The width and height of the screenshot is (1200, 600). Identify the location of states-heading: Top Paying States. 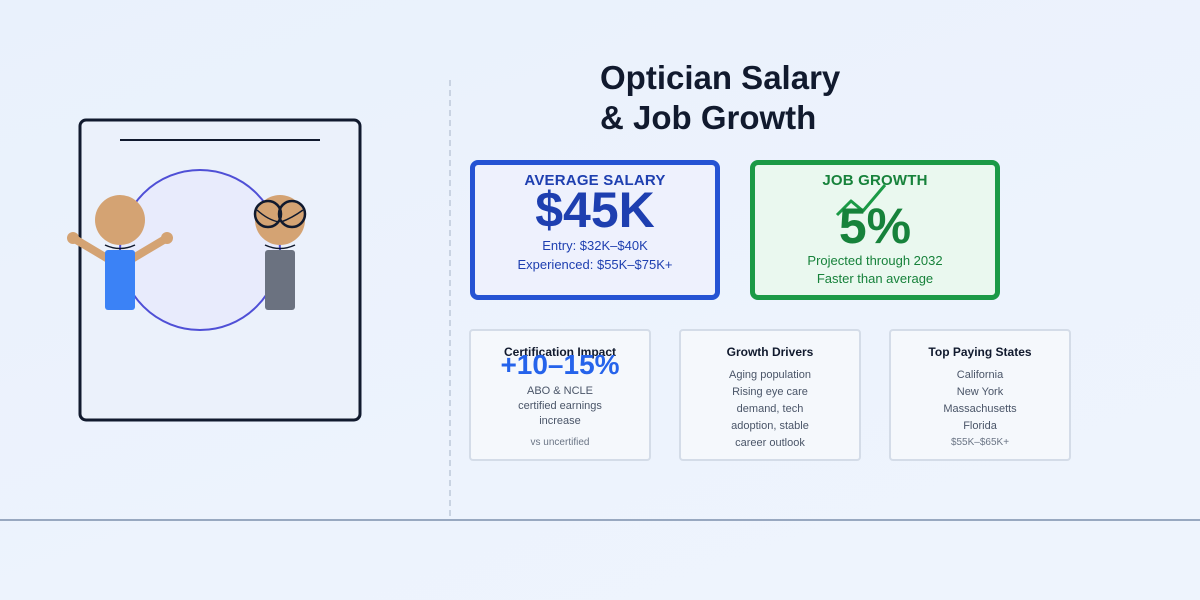
(980, 352).